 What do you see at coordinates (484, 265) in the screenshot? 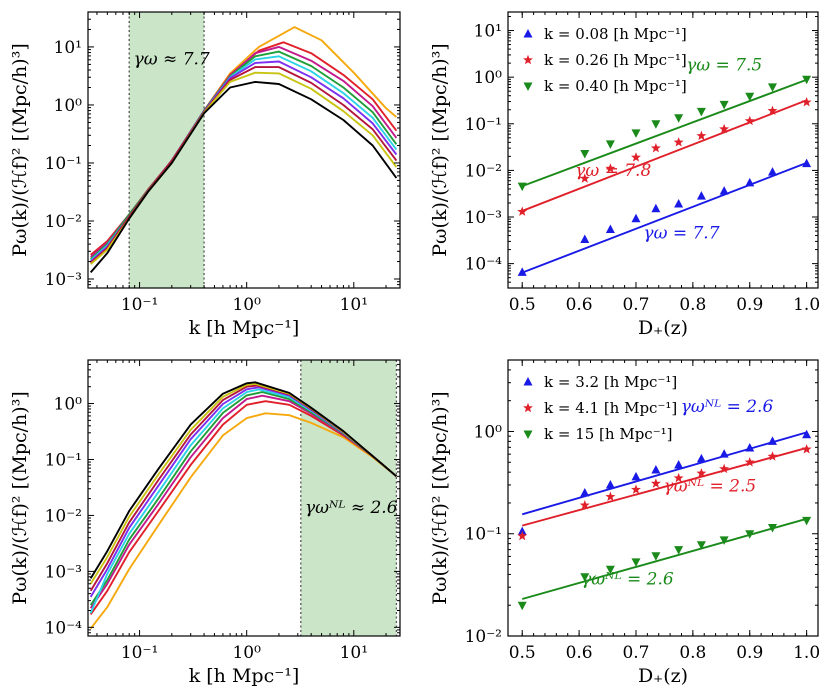
I see `y-tick-label: 10⁻⁴` at bounding box center [484, 265].